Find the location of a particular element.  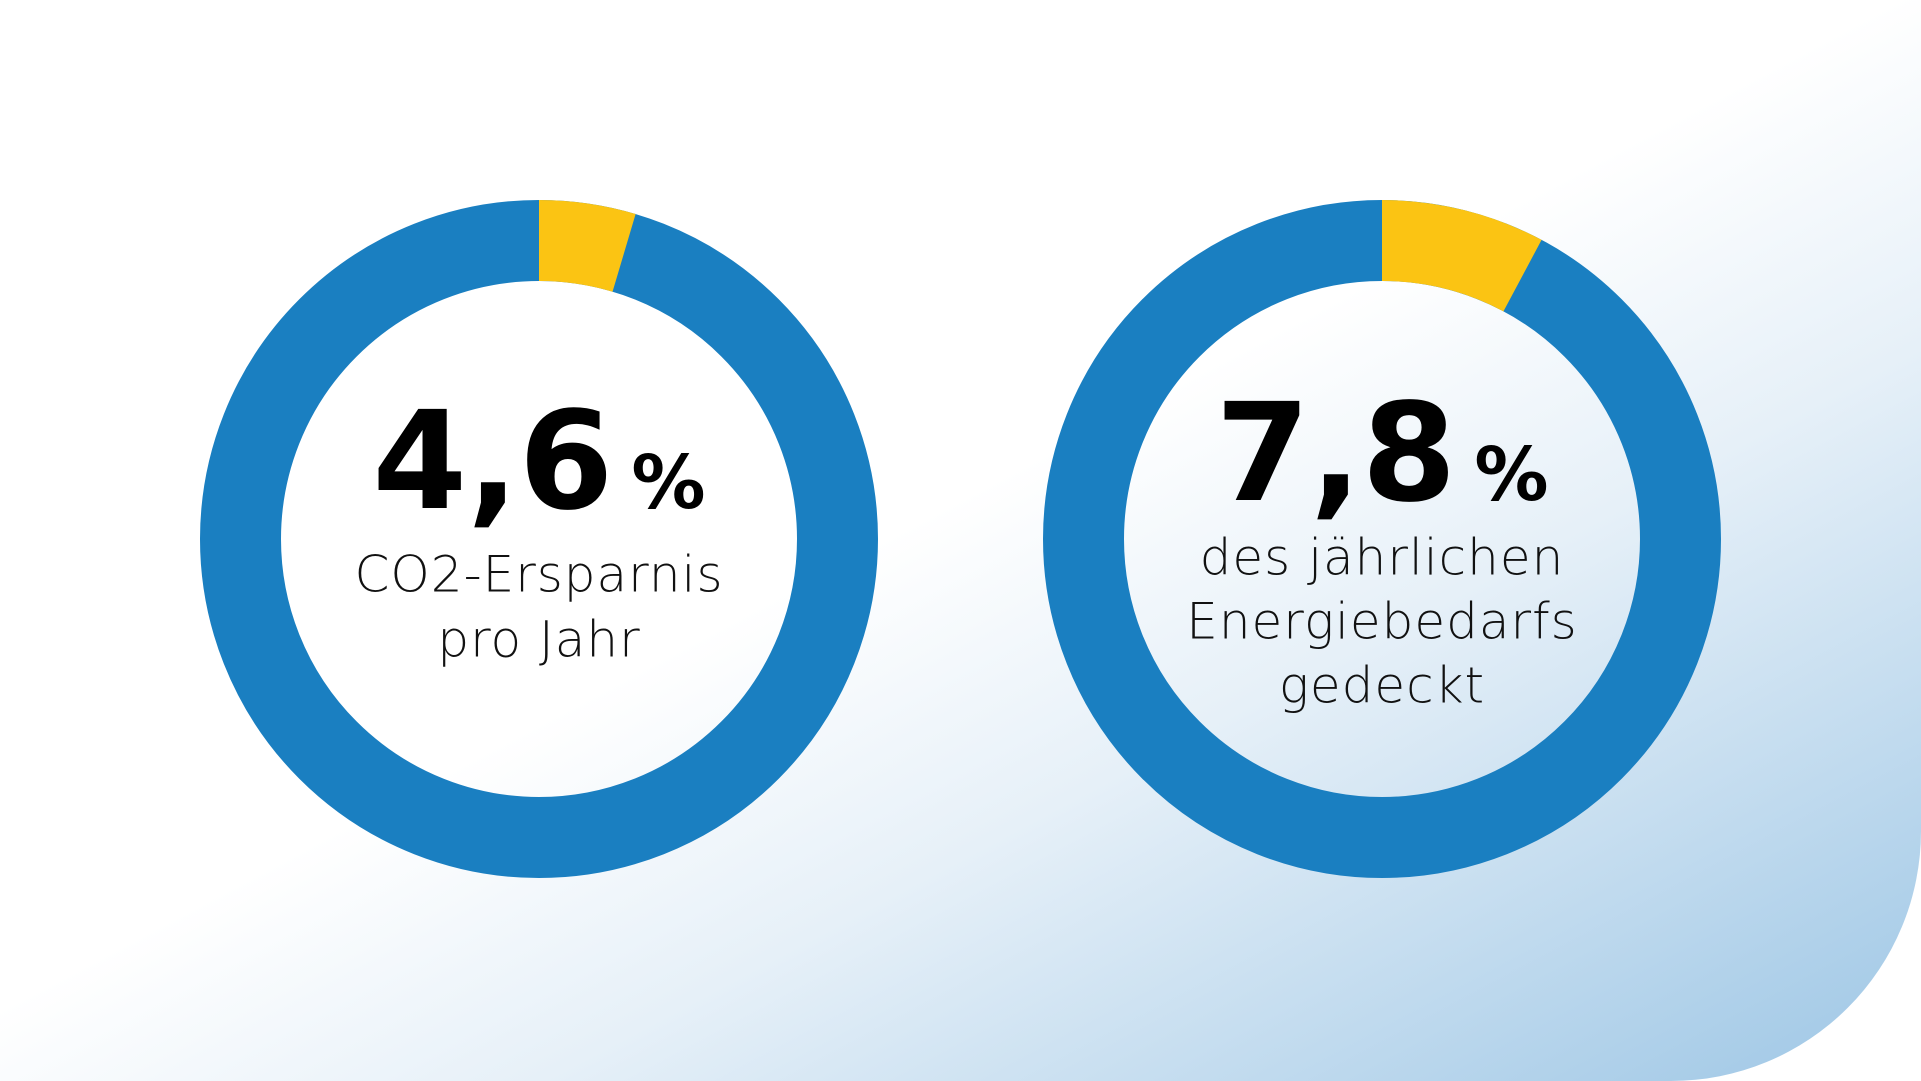

caption-line: gedeckt is located at coordinates (1382, 686).